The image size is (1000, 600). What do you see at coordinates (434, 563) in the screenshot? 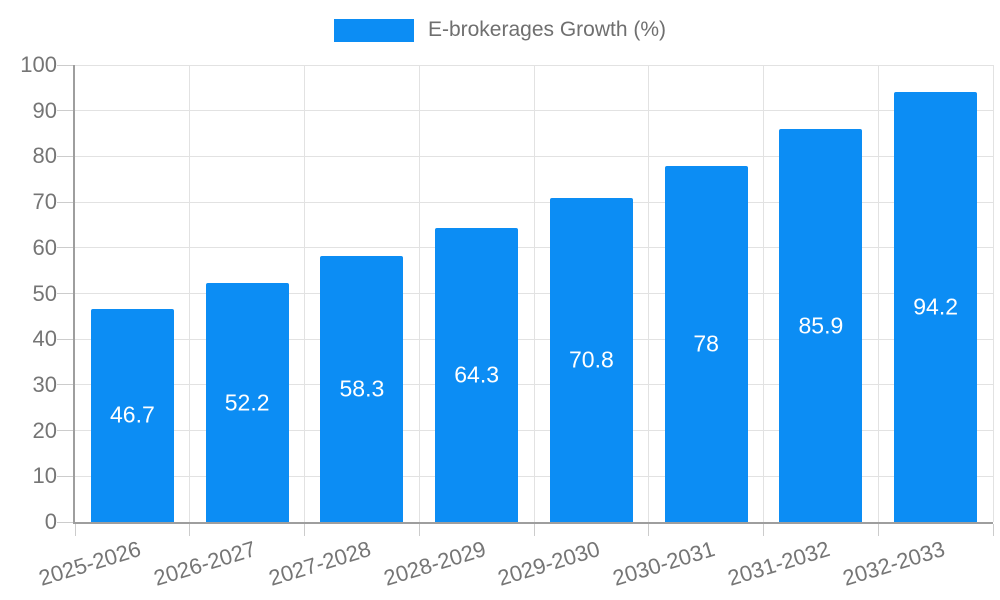
I see `x-axis-label: 2028-2029` at bounding box center [434, 563].